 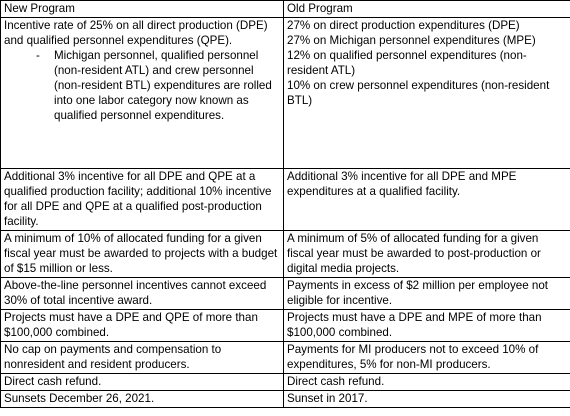 What do you see at coordinates (142, 9) in the screenshot?
I see `header-new-program: New Program` at bounding box center [142, 9].